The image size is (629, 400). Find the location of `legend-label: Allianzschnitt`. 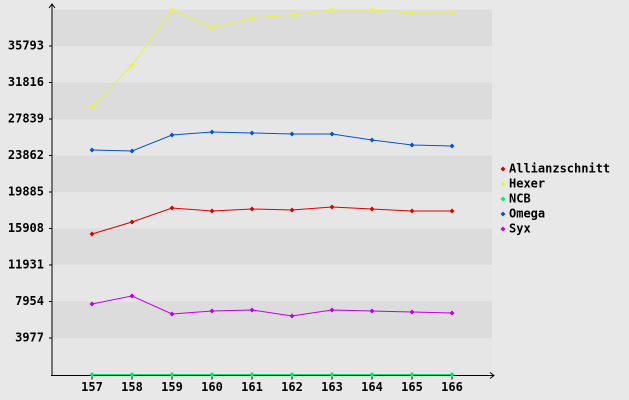

legend-label: Allianzschnitt is located at coordinates (559, 169).